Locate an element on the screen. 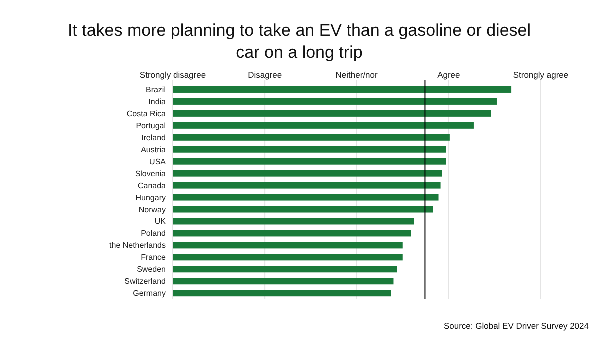 This screenshot has height=337, width=599. y-tick-label: USA is located at coordinates (158, 161).